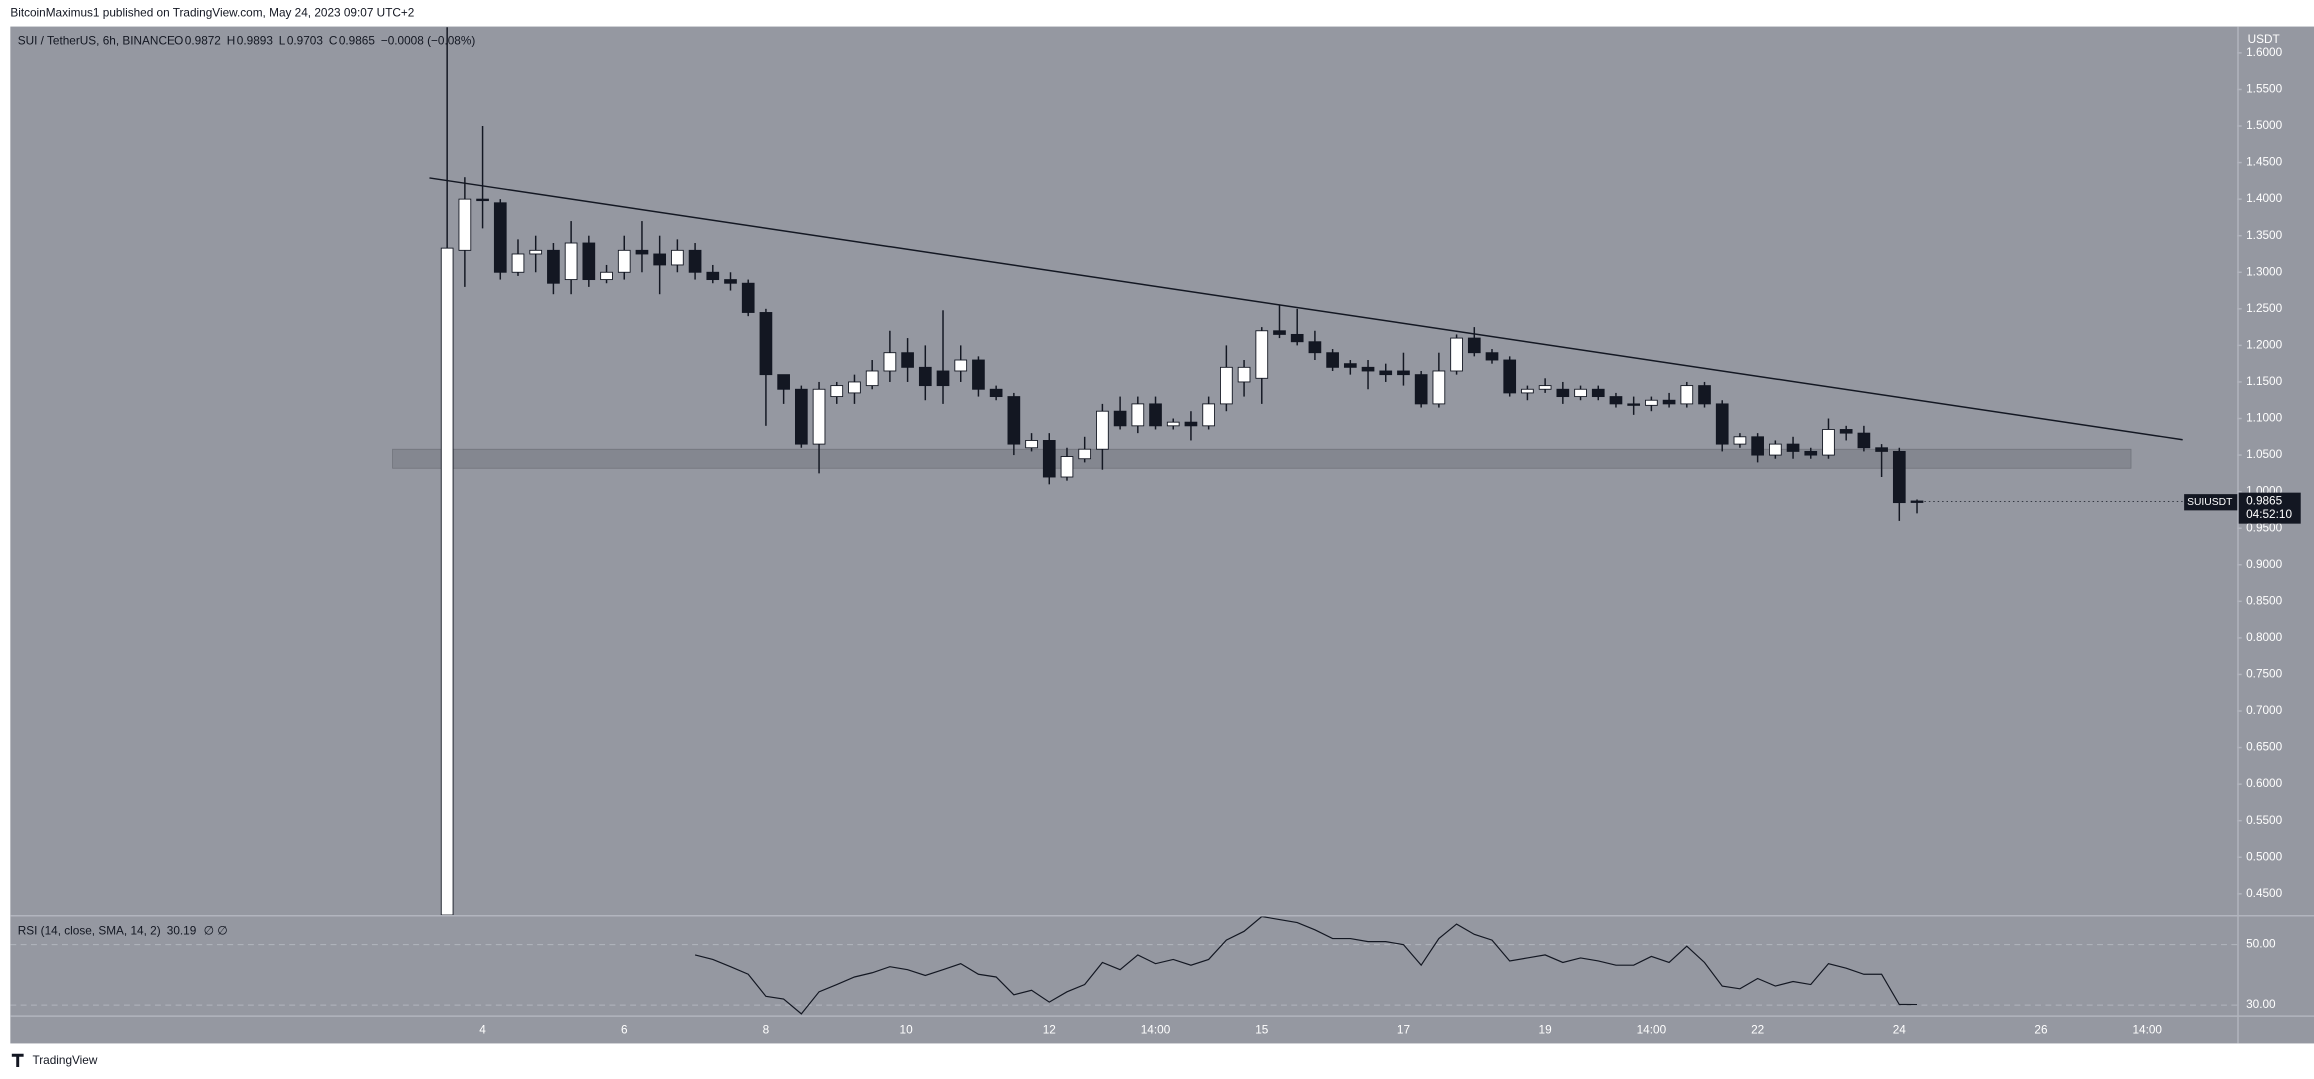  I want to click on y-tick-label: 1.4500, so click(2264, 162).